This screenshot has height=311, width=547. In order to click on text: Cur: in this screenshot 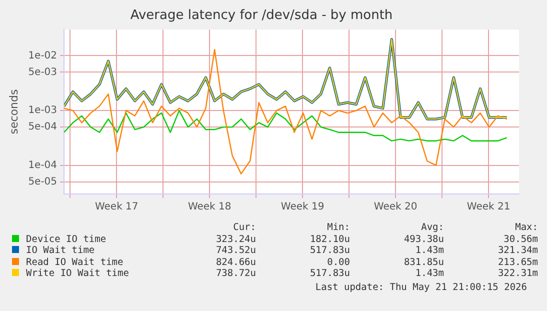, I will do `click(244, 228)`.